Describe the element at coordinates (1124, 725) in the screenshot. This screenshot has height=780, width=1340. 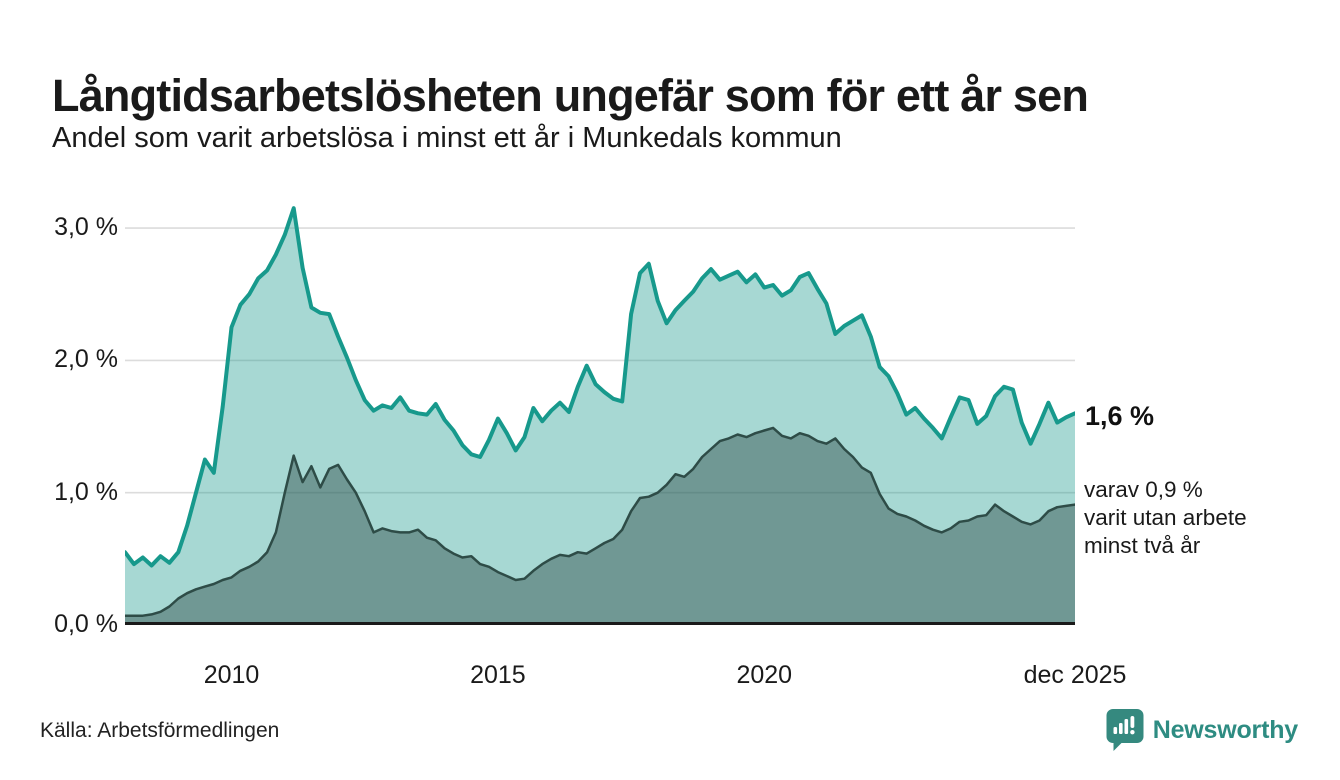
I see `bar-chart-glyph` at that location.